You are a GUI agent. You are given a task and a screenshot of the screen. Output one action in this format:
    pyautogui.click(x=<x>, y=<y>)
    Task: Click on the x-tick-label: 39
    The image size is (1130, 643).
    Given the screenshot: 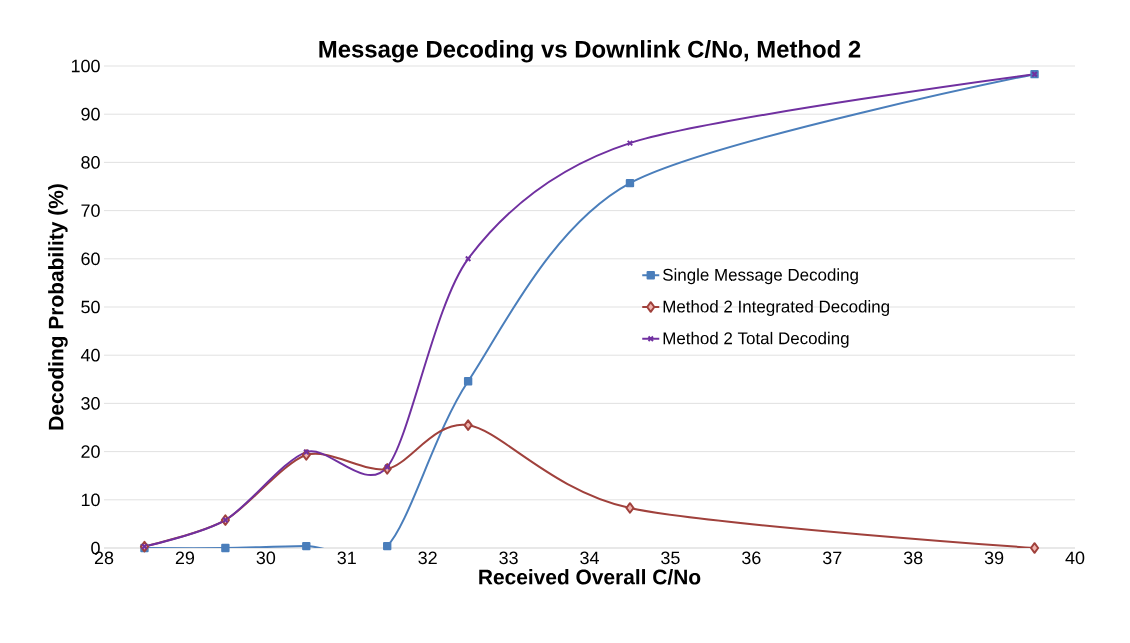 What is the action you would take?
    pyautogui.click(x=994, y=558)
    